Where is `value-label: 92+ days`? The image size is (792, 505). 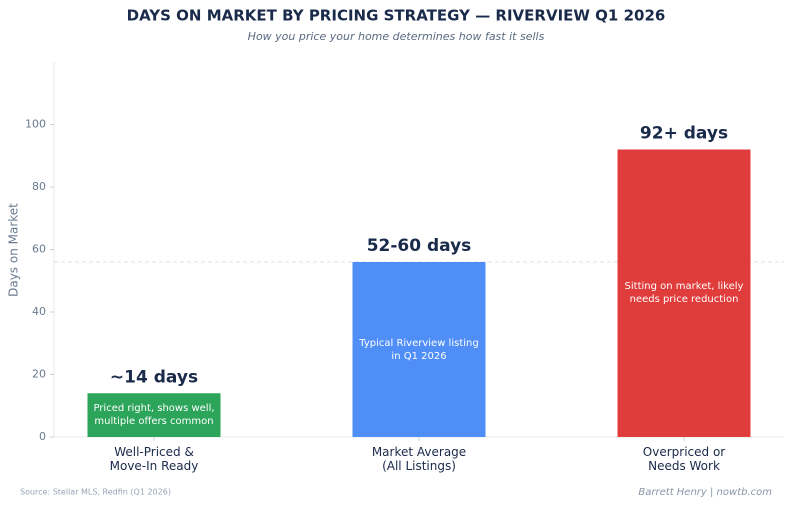 value-label: 92+ days is located at coordinates (684, 134).